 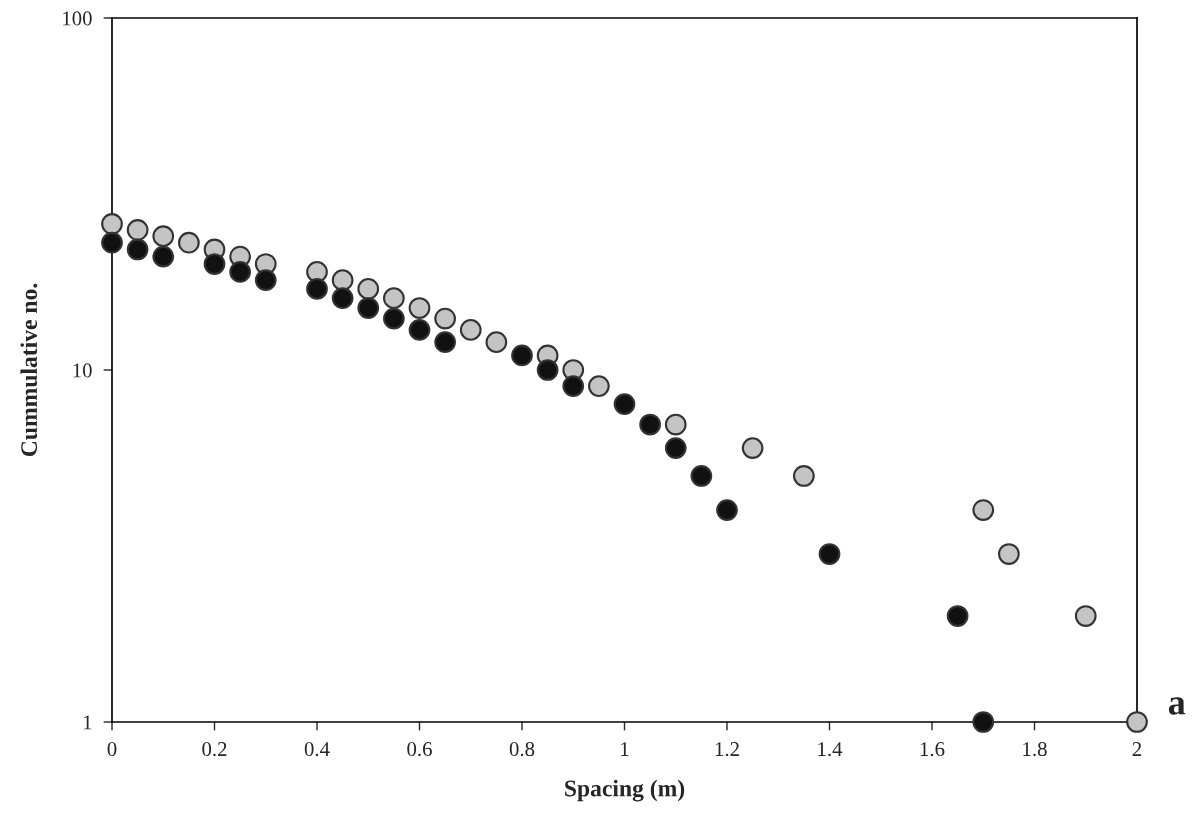 What do you see at coordinates (29, 370) in the screenshot?
I see `y-axis-title: Cummulative no.` at bounding box center [29, 370].